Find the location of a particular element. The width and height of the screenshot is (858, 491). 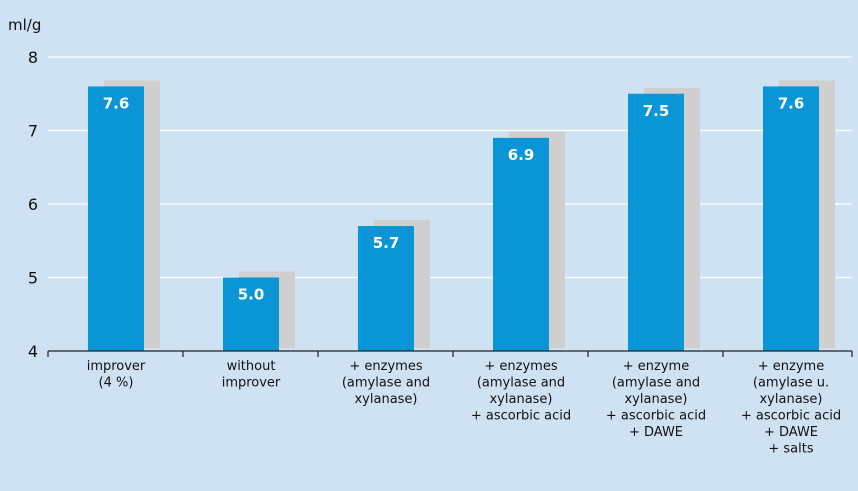

category-label: without improver is located at coordinates (251, 375).